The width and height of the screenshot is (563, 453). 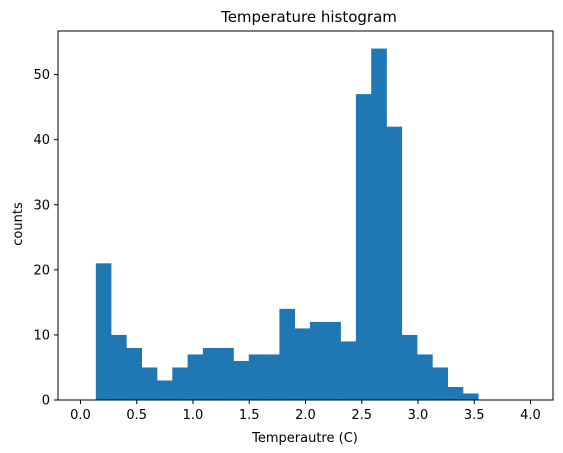 I want to click on x-axis-label: Temperautre (C), so click(x=304, y=438).